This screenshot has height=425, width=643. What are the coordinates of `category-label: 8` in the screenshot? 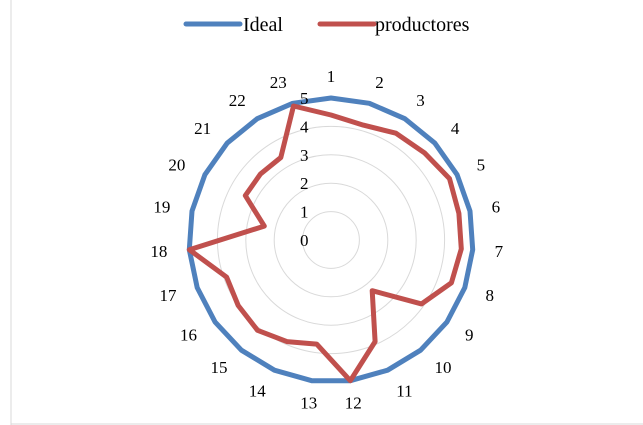 It's located at (490, 295).